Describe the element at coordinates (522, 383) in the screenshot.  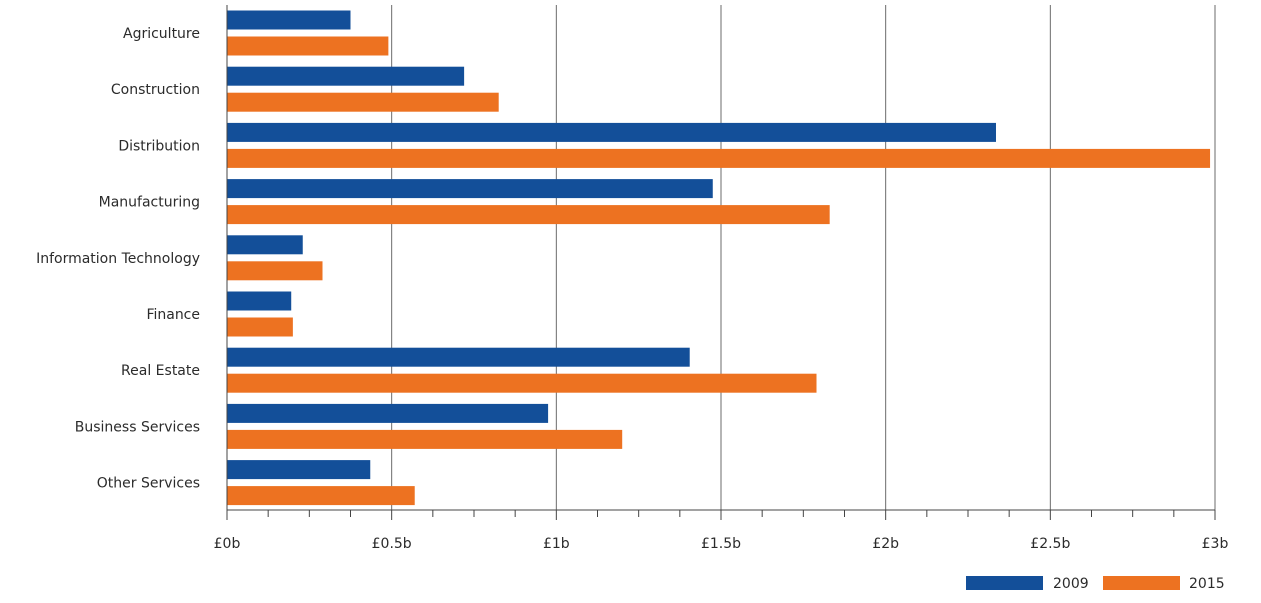
I see `bar-2015-real-estate` at that location.